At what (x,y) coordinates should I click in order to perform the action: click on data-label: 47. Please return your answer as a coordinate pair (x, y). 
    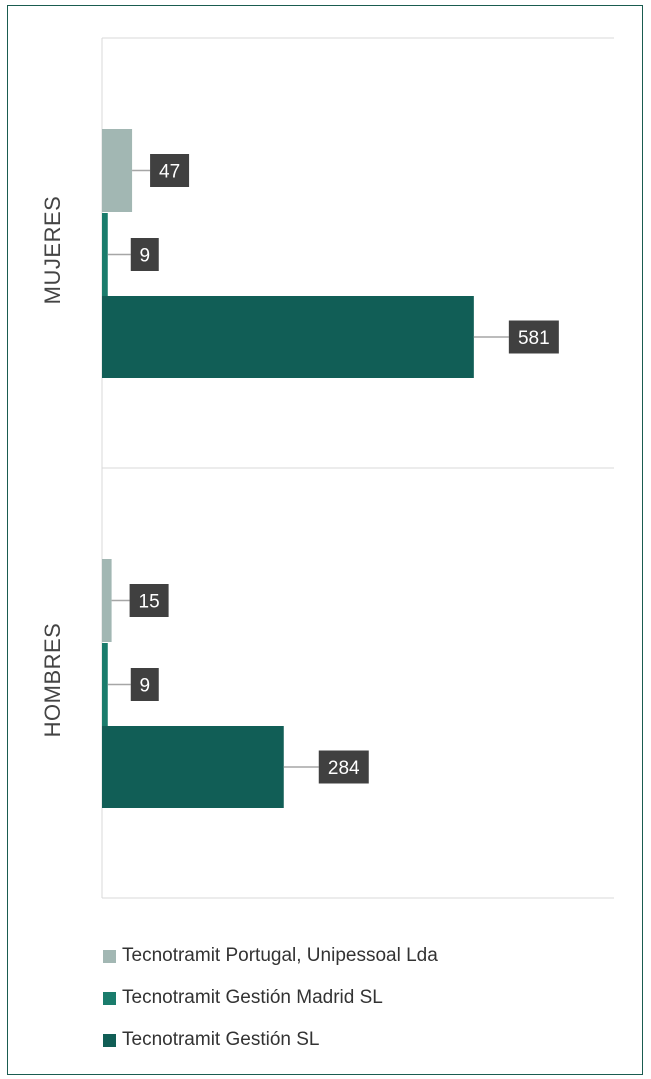
    Looking at the image, I should click on (169, 172).